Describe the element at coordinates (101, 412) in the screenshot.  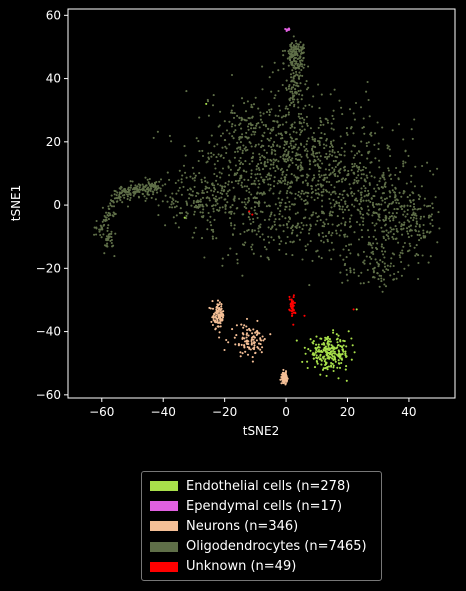
I see `x-tick-label: −60` at that location.